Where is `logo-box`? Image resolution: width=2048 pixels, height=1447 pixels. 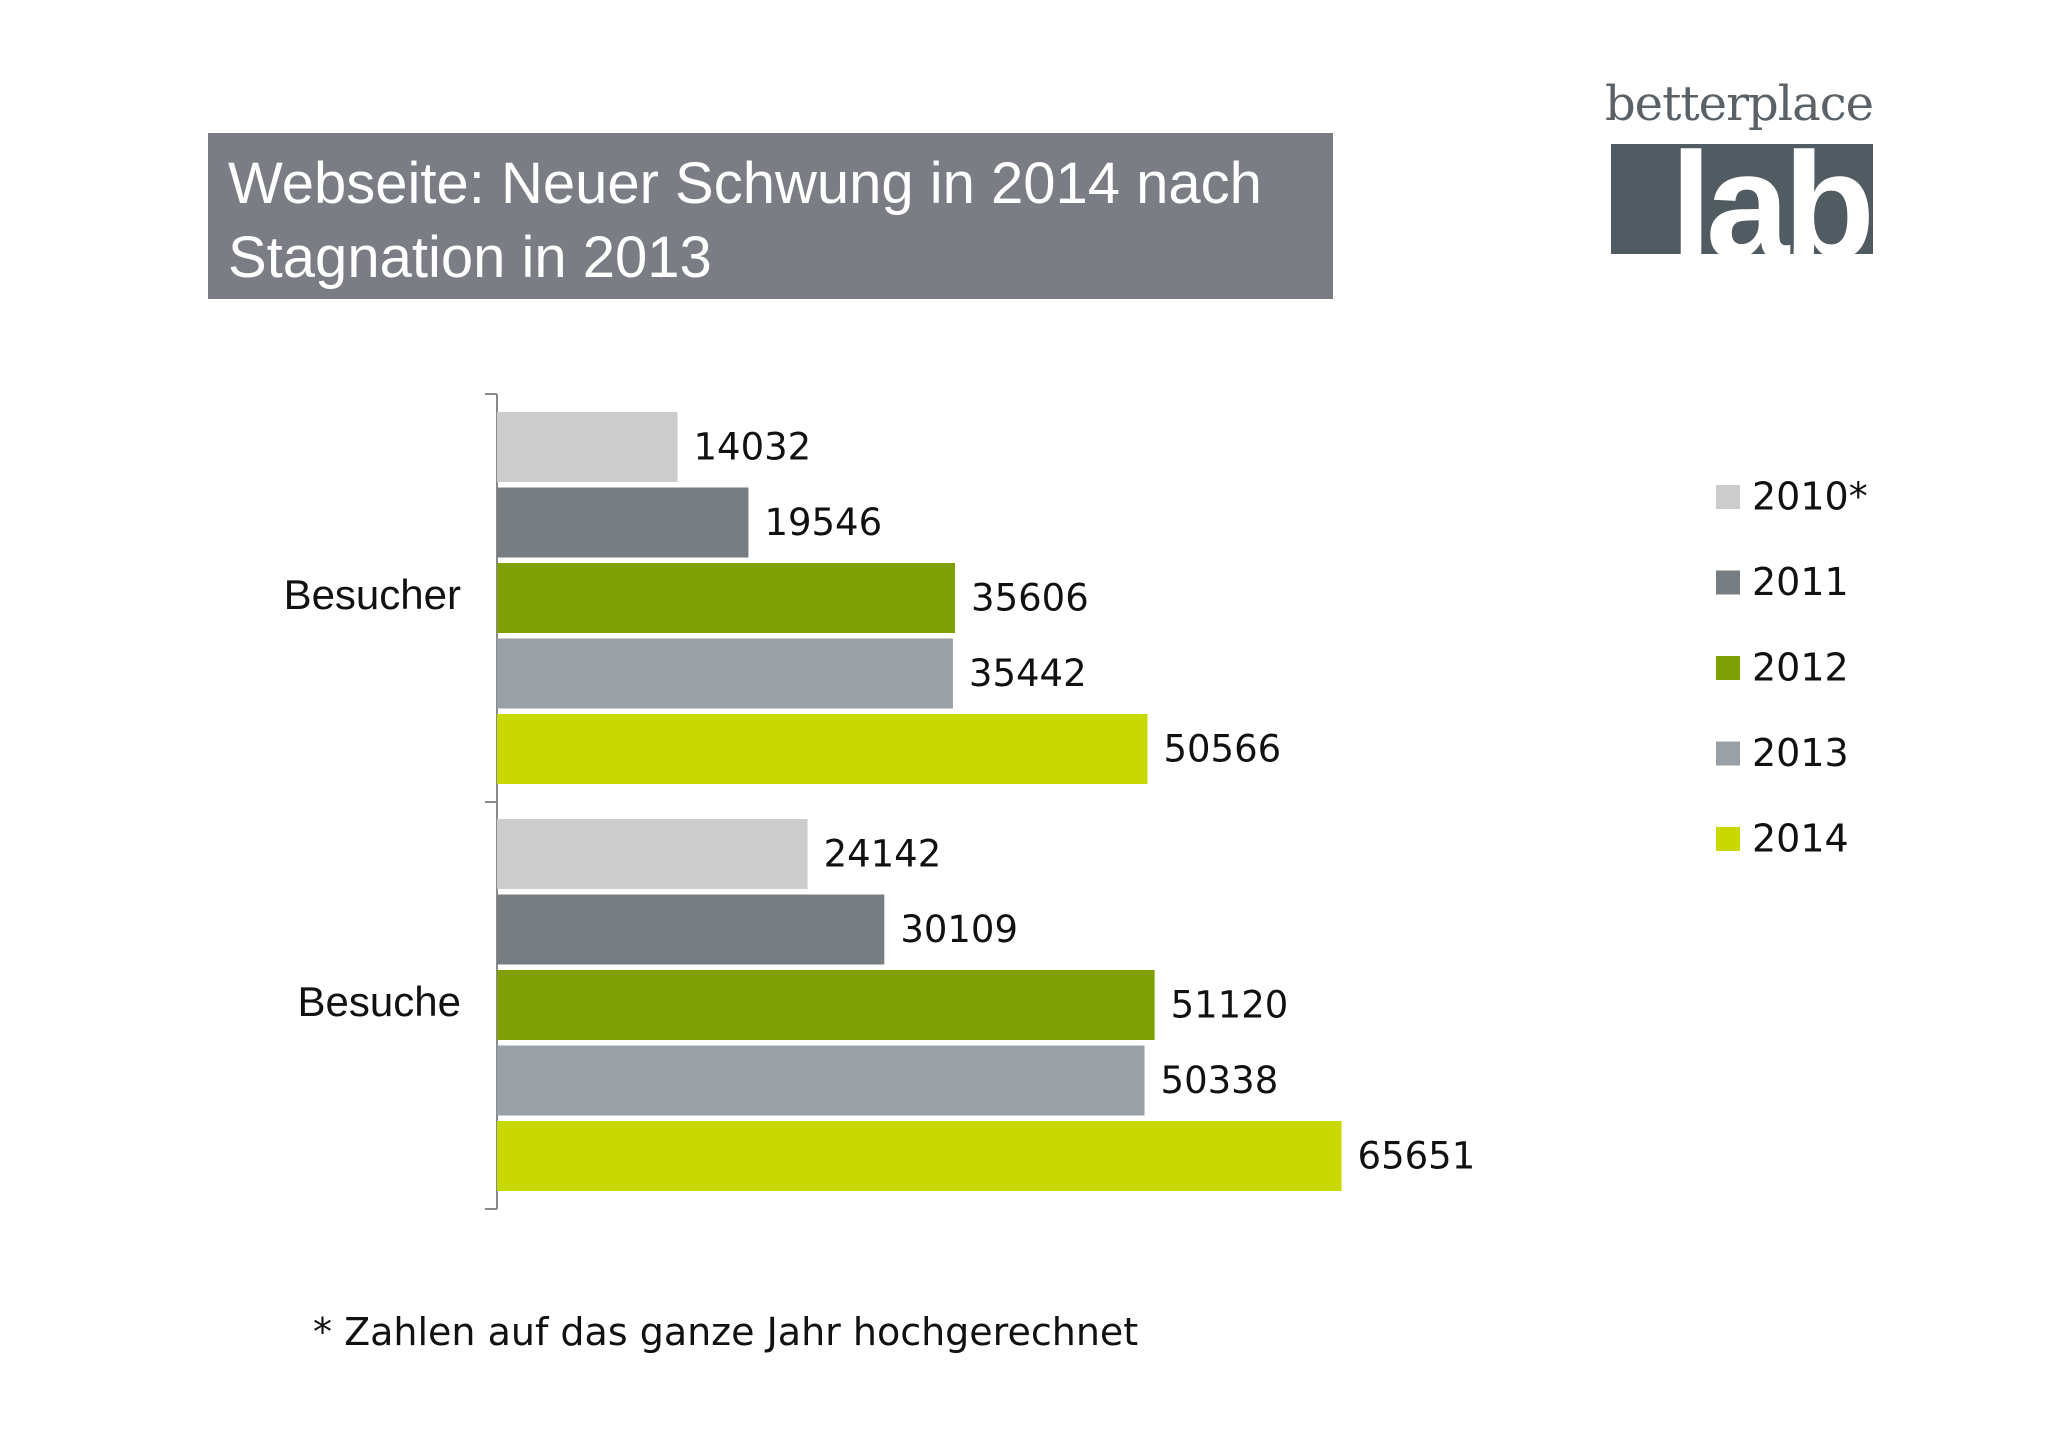
logo-box is located at coordinates (1742, 199).